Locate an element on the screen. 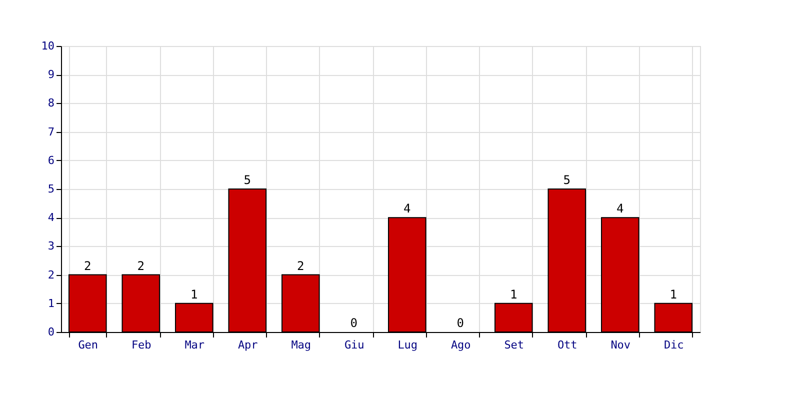 The width and height of the screenshot is (800, 400). y-tick-label: 8 is located at coordinates (51, 103).